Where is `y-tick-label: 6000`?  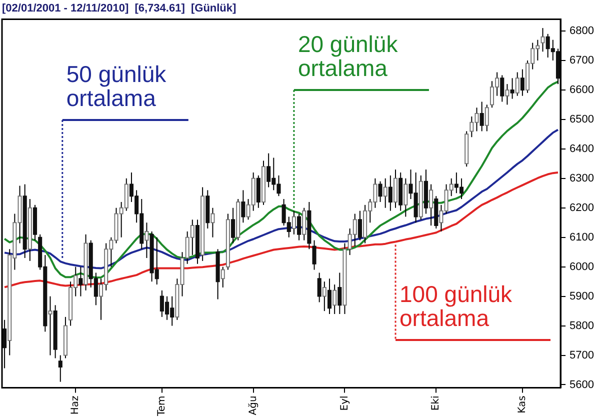 y-tick-label: 6000 is located at coordinates (582, 266).